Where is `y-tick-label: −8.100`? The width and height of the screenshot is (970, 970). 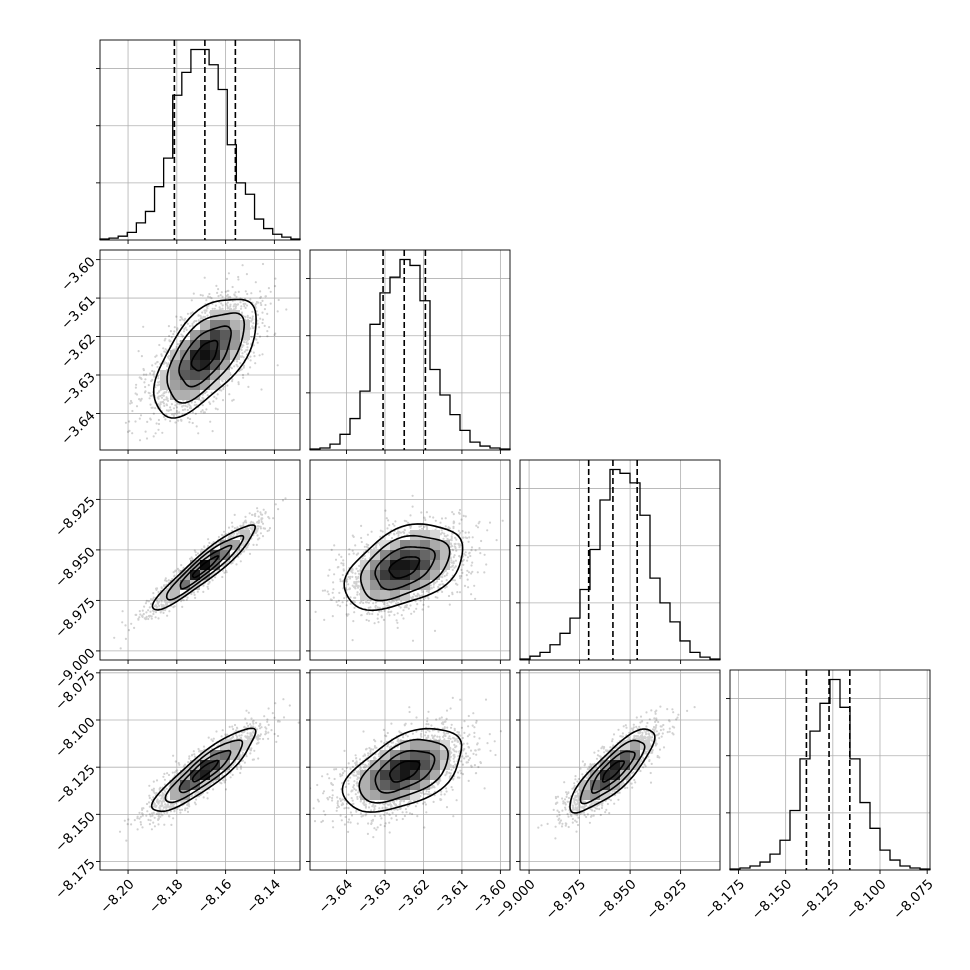
y-tick-label: −8.100 is located at coordinates (75, 737).